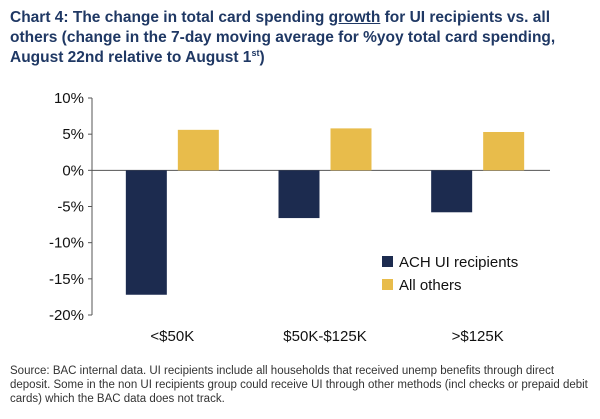  I want to click on x-category-label: $50K-$125K, so click(324, 336).